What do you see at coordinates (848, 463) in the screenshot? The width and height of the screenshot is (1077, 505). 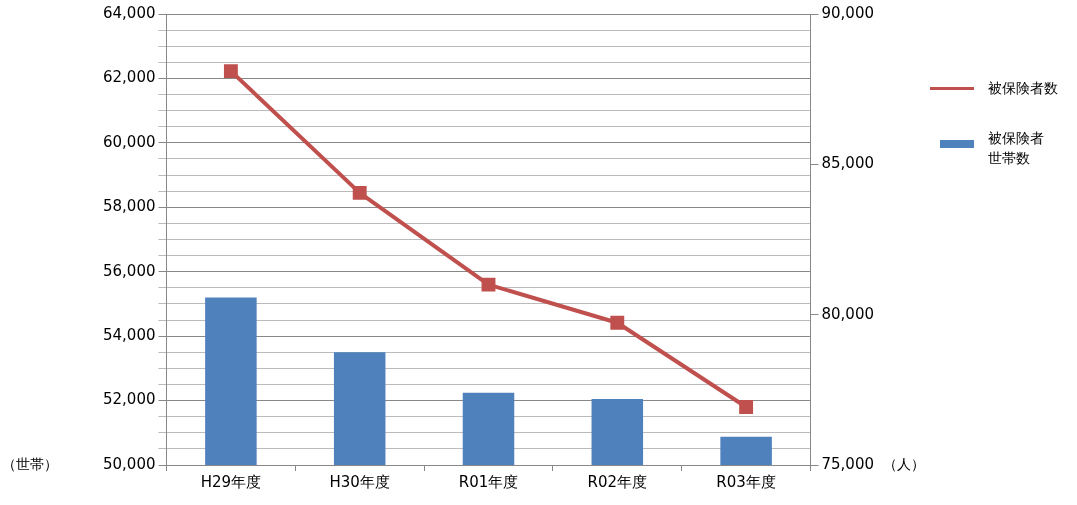 I see `y2-tick-label: 75,000` at bounding box center [848, 463].